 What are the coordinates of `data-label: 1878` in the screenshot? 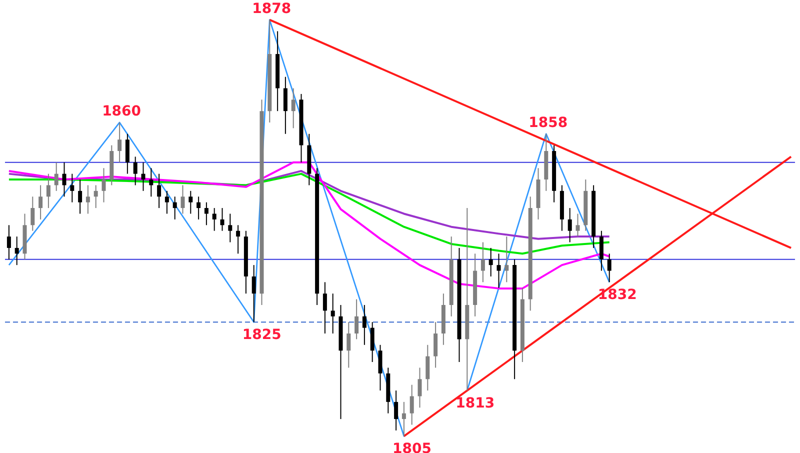 It's located at (272, 8).